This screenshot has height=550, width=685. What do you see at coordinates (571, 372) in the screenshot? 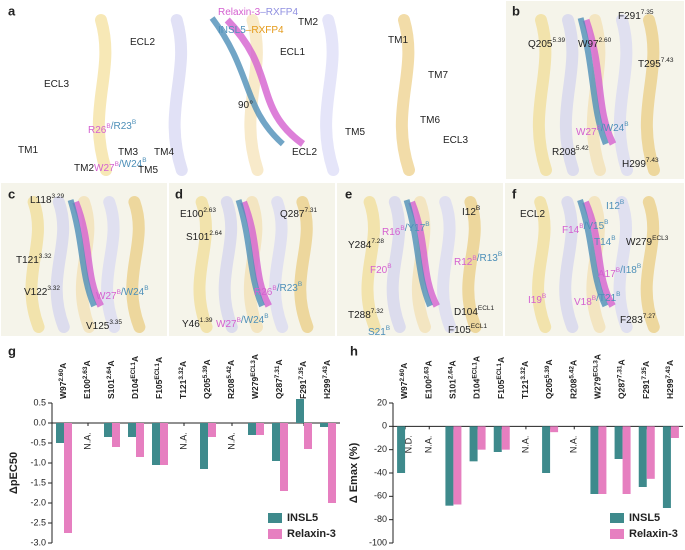
I see `category-sup: 5.42` at bounding box center [571, 372].